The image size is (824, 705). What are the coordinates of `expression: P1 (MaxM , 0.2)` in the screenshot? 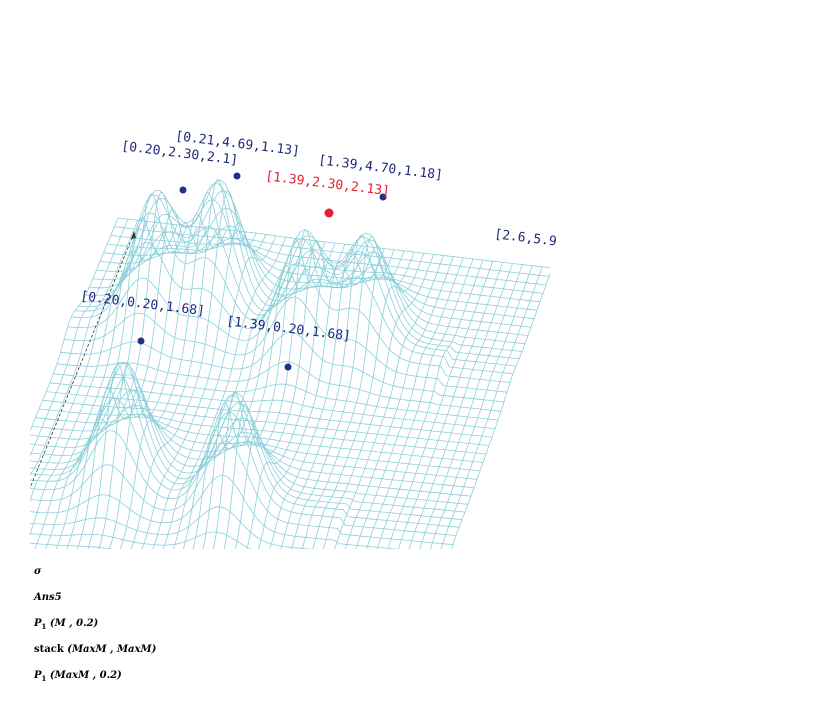 It's located at (78, 676).